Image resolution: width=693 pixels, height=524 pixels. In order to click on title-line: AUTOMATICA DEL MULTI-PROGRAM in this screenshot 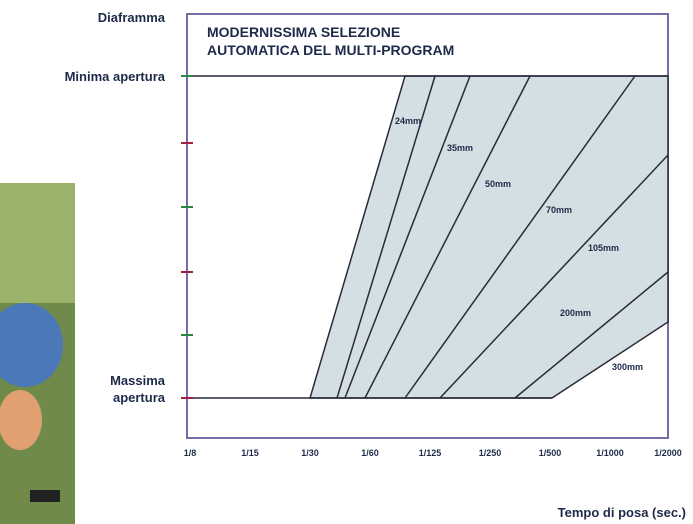, I will do `click(330, 50)`.